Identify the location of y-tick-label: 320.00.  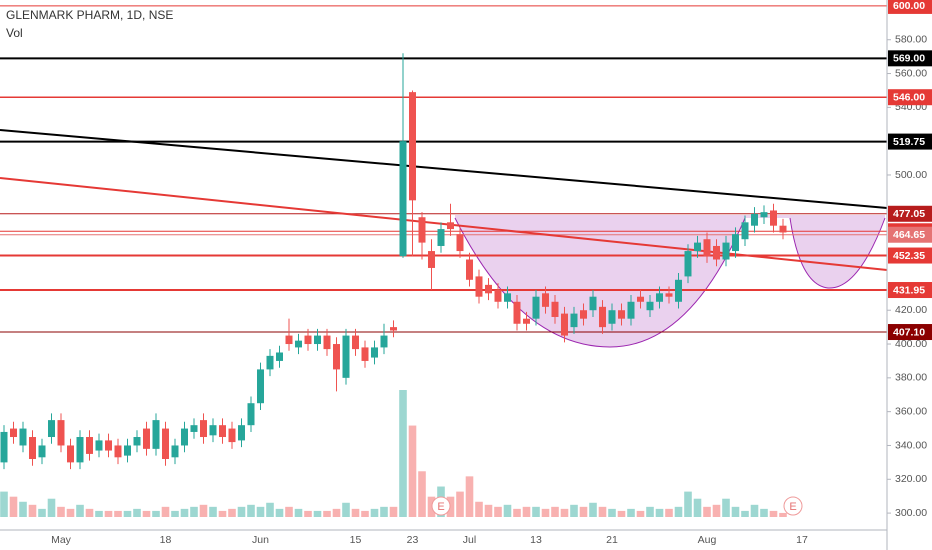
(911, 479).